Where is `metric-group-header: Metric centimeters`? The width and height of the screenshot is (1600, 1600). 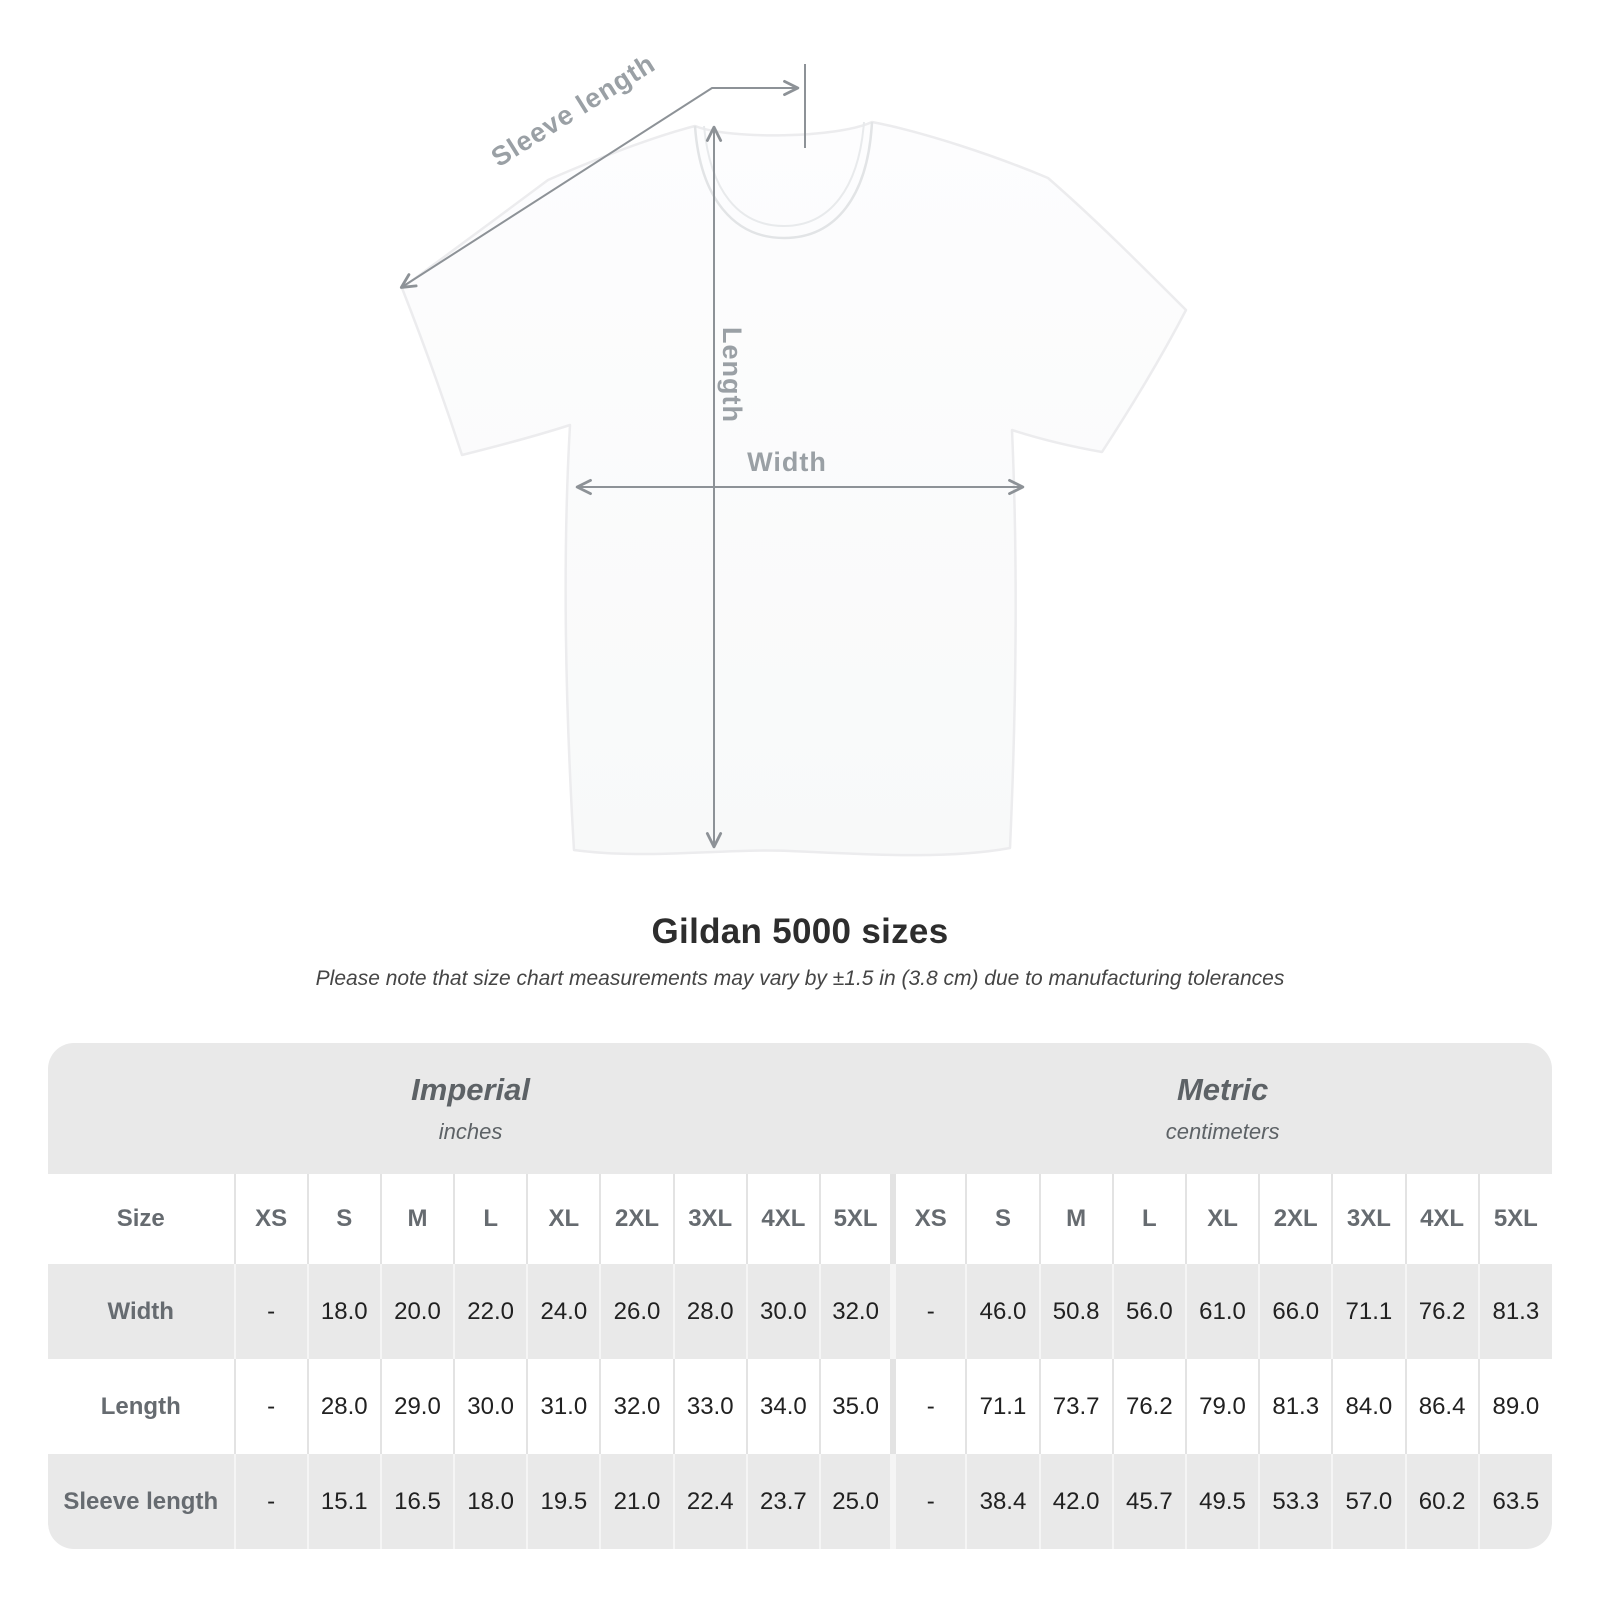 metric-group-header: Metric centimeters is located at coordinates (1222, 1108).